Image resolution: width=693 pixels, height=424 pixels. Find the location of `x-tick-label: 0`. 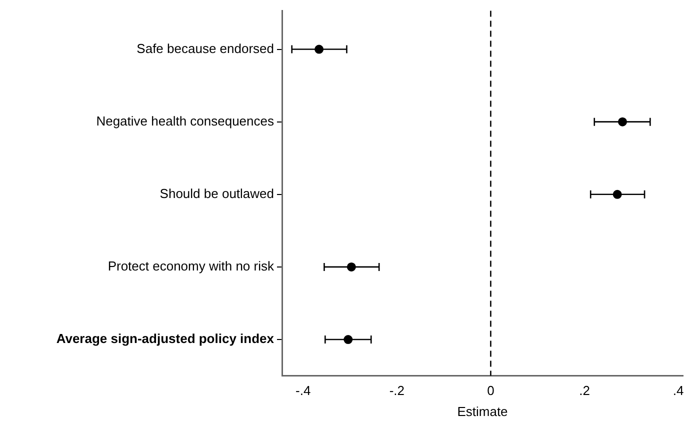

x-tick-label: 0 is located at coordinates (490, 390).